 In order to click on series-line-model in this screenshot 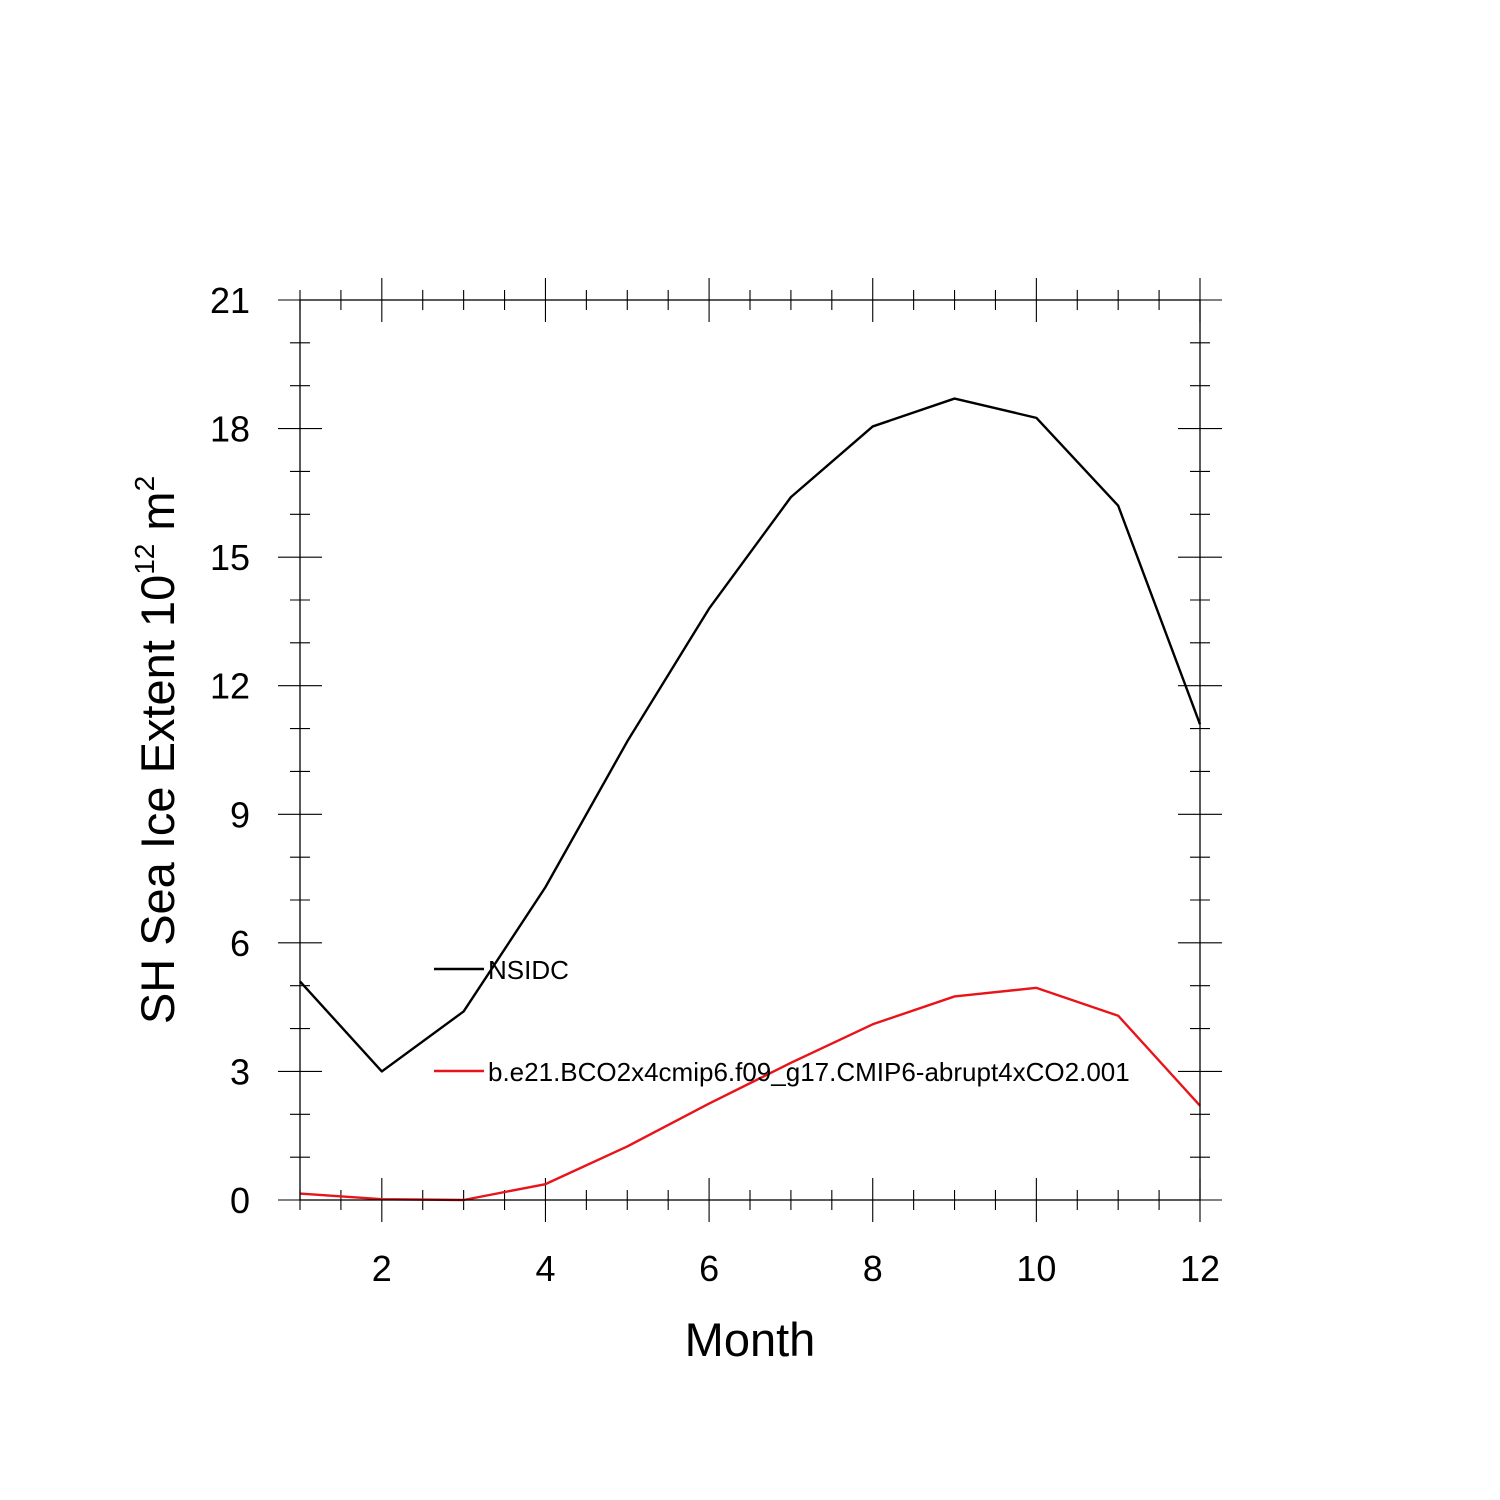, I will do `click(750, 1094)`.